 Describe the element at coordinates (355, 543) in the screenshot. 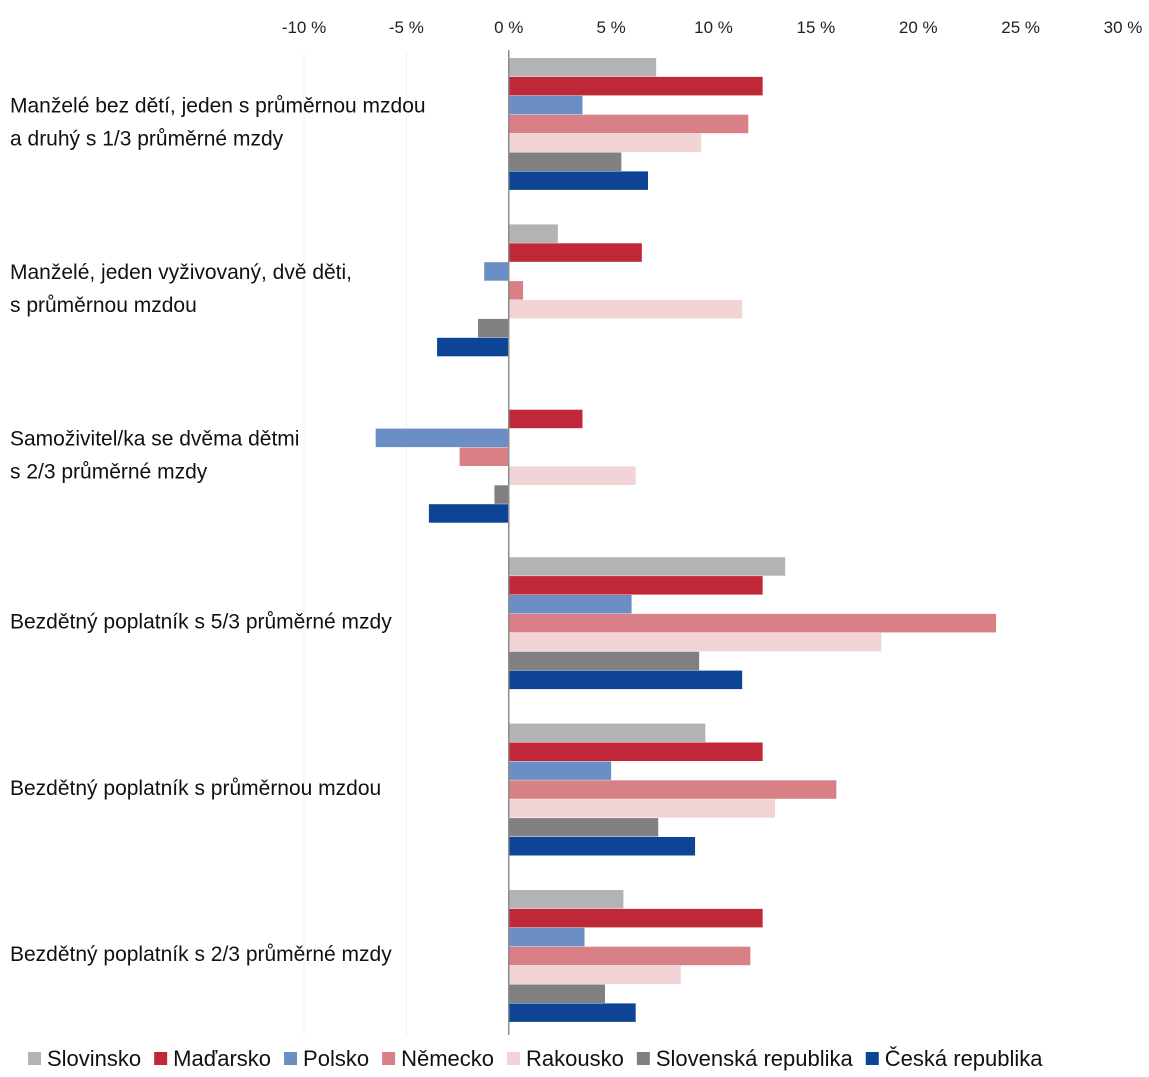

I see `guide-lines` at that location.